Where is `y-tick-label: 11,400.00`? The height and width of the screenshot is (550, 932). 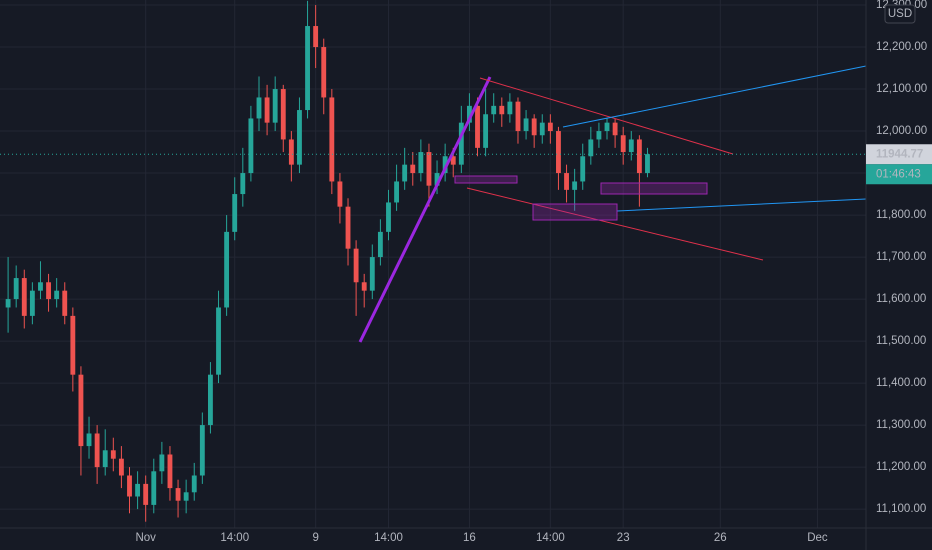
y-tick-label: 11,400.00 is located at coordinates (901, 383).